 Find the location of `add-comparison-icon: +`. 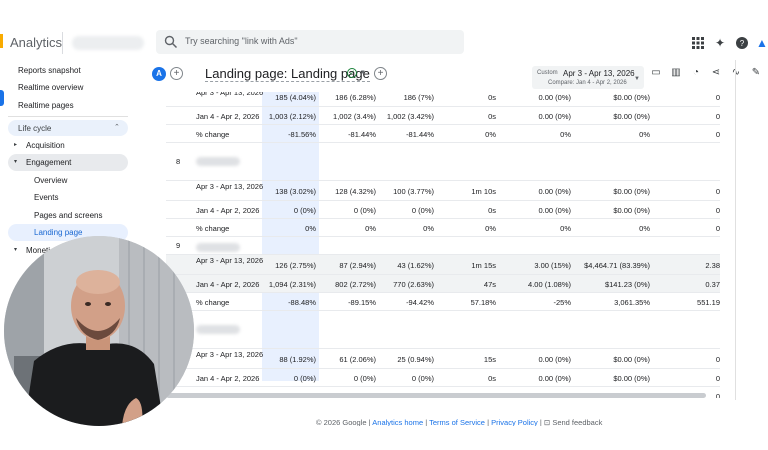

add-comparison-icon: + is located at coordinates (176, 73).